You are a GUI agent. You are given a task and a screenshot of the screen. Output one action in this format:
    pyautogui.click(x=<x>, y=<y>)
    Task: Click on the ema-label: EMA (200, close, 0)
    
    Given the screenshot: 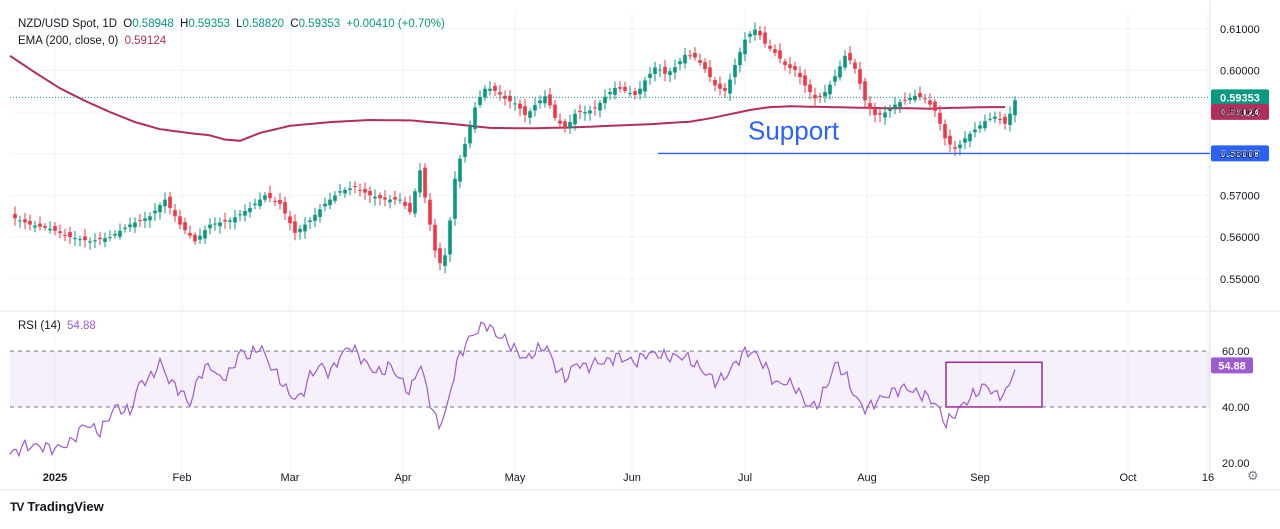 What is the action you would take?
    pyautogui.click(x=68, y=41)
    